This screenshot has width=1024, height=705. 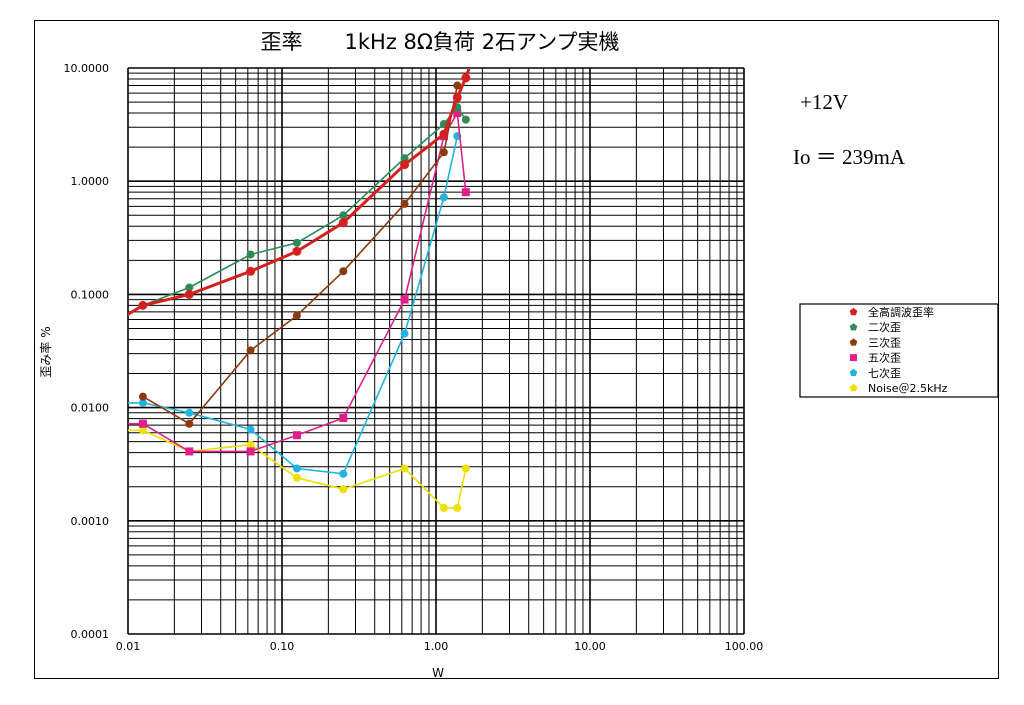 I want to click on y-axis-label: 歪み率 %, so click(x=45, y=351).